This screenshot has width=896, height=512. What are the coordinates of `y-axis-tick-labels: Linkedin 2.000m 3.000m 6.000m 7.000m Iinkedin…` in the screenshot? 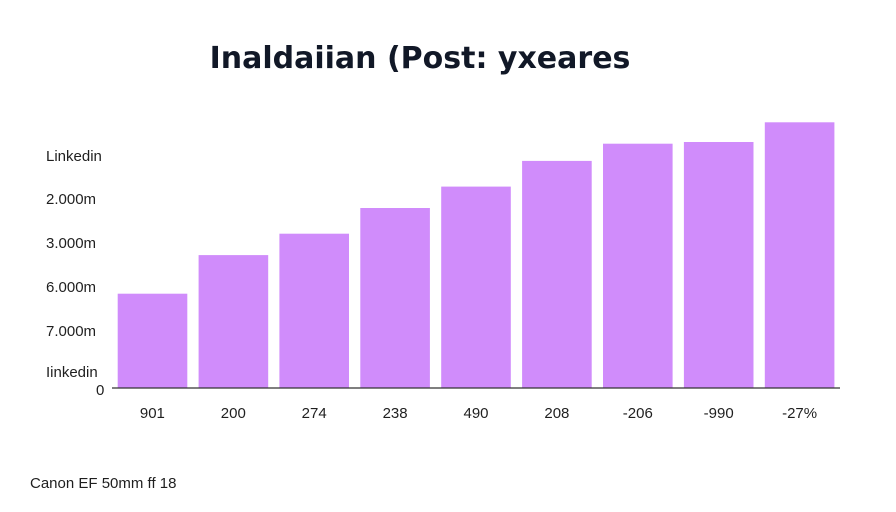 It's located at (75, 273).